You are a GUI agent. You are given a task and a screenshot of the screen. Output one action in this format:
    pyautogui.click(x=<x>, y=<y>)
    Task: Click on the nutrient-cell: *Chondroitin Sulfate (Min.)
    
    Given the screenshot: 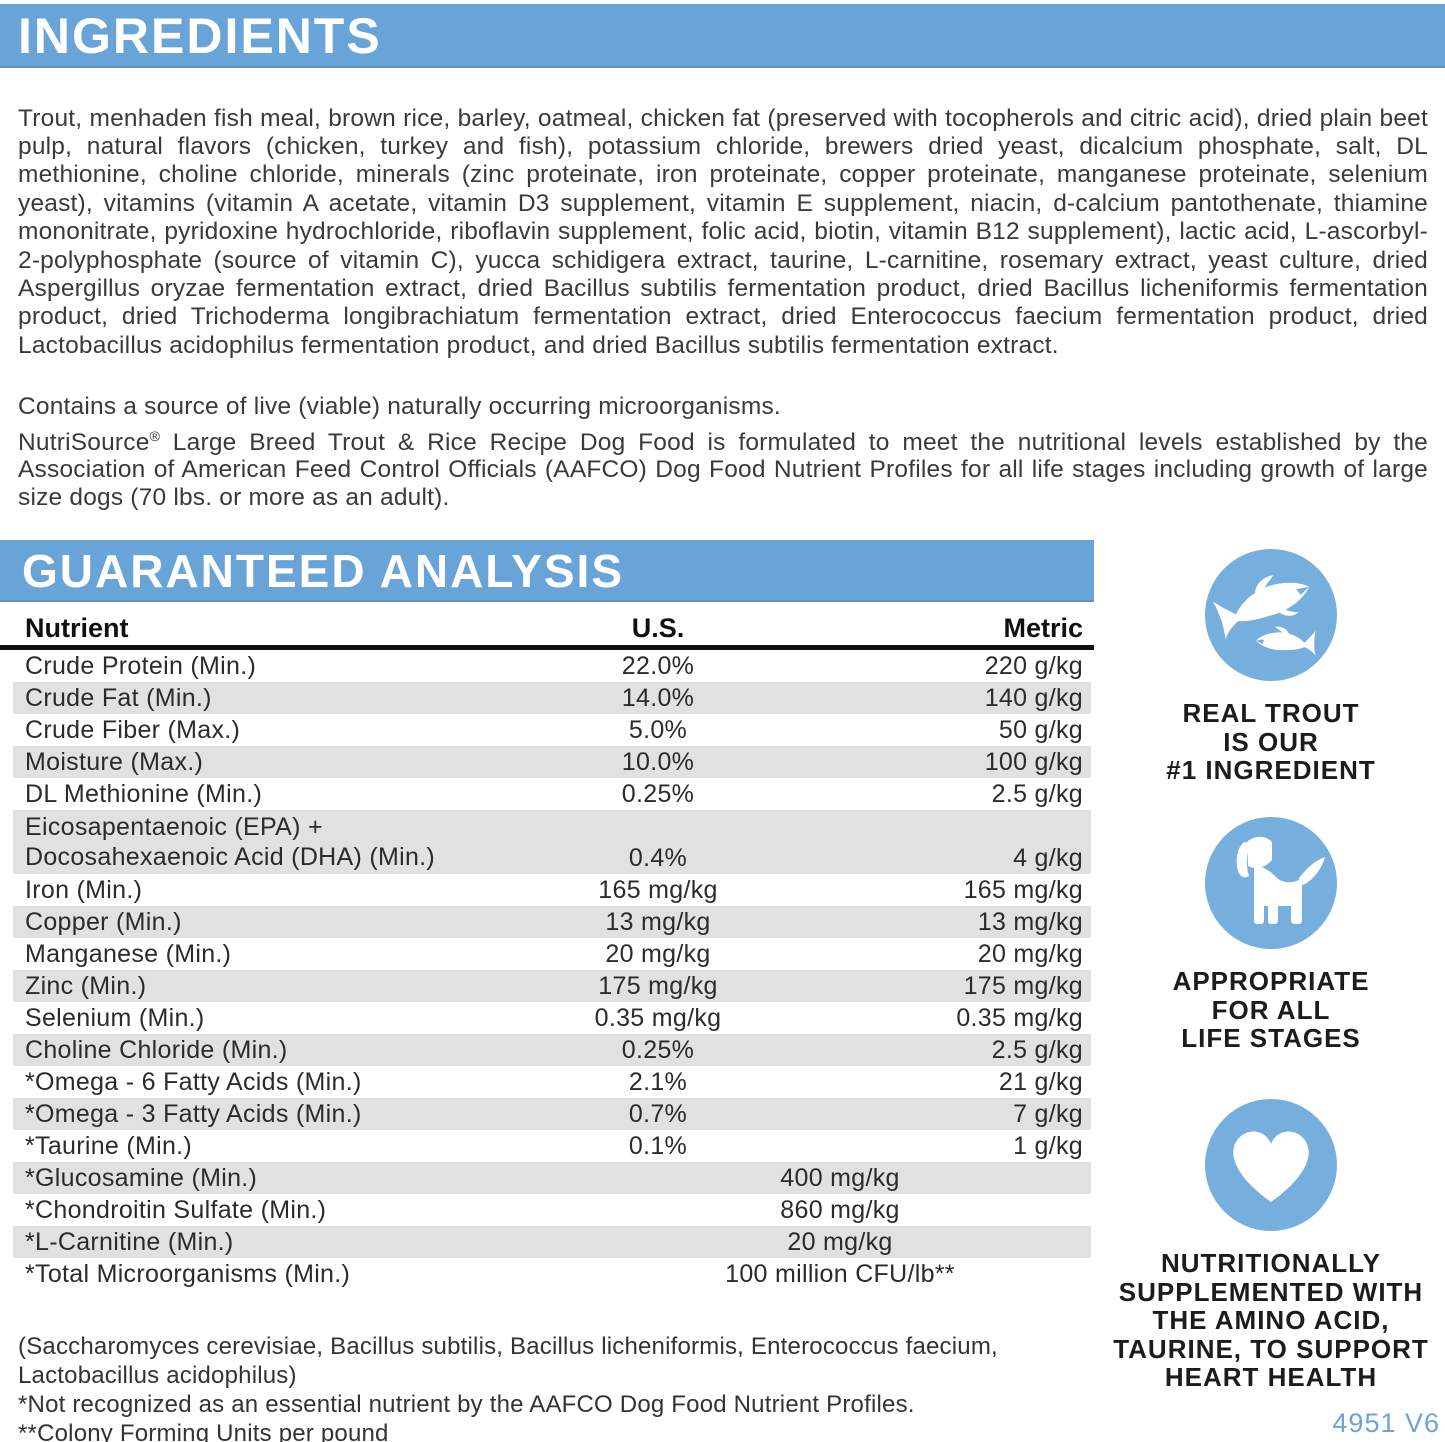 What is the action you would take?
    pyautogui.click(x=176, y=1210)
    